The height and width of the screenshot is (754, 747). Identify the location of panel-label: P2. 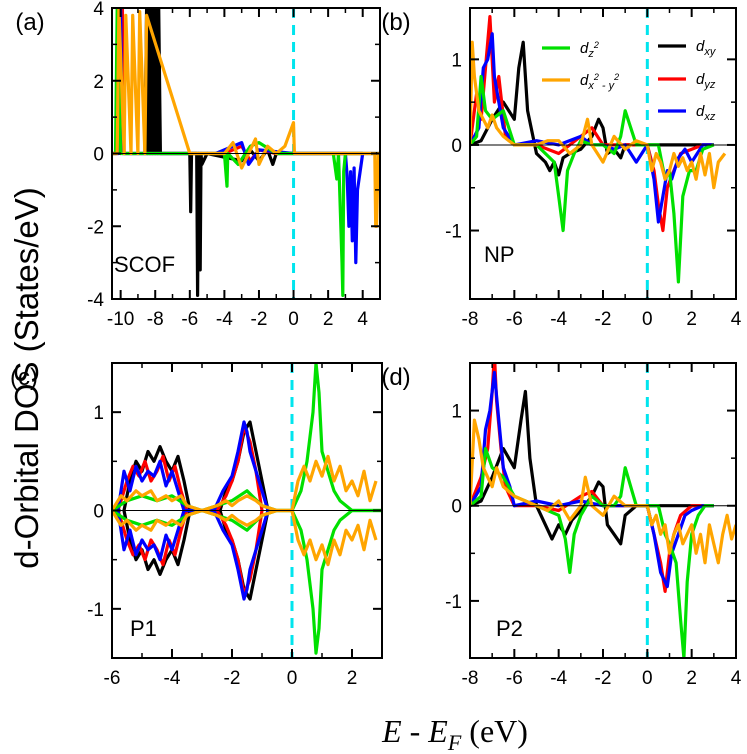
(509, 628).